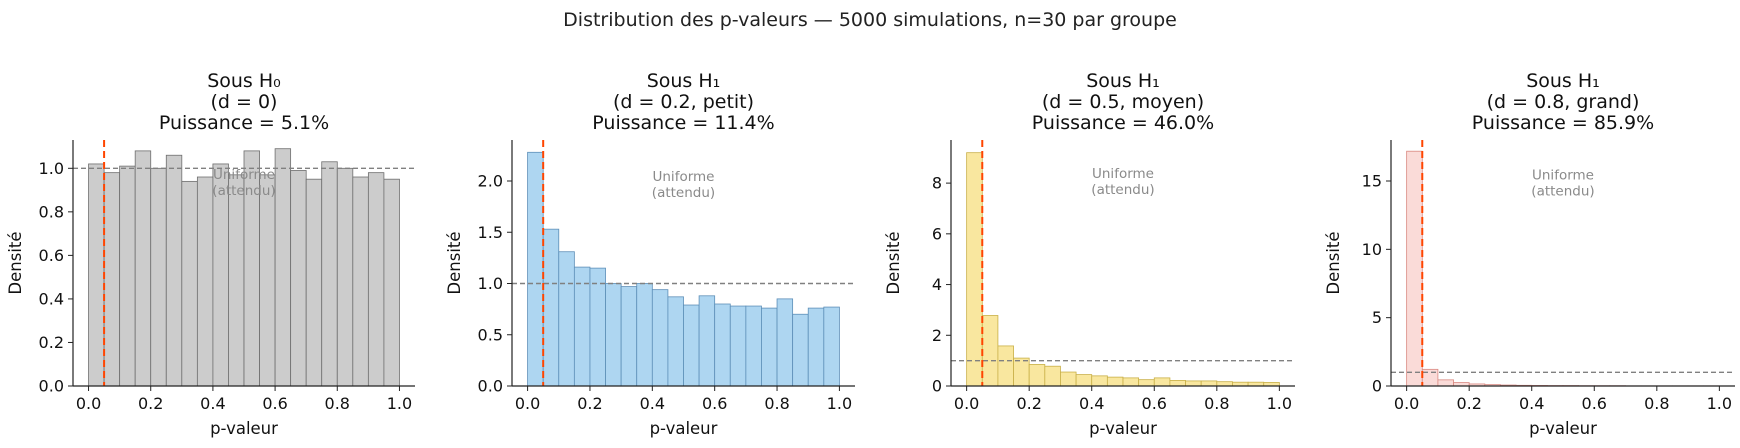  I want to click on panel-title-line: (d = 0.5, moyen), so click(1123, 102).